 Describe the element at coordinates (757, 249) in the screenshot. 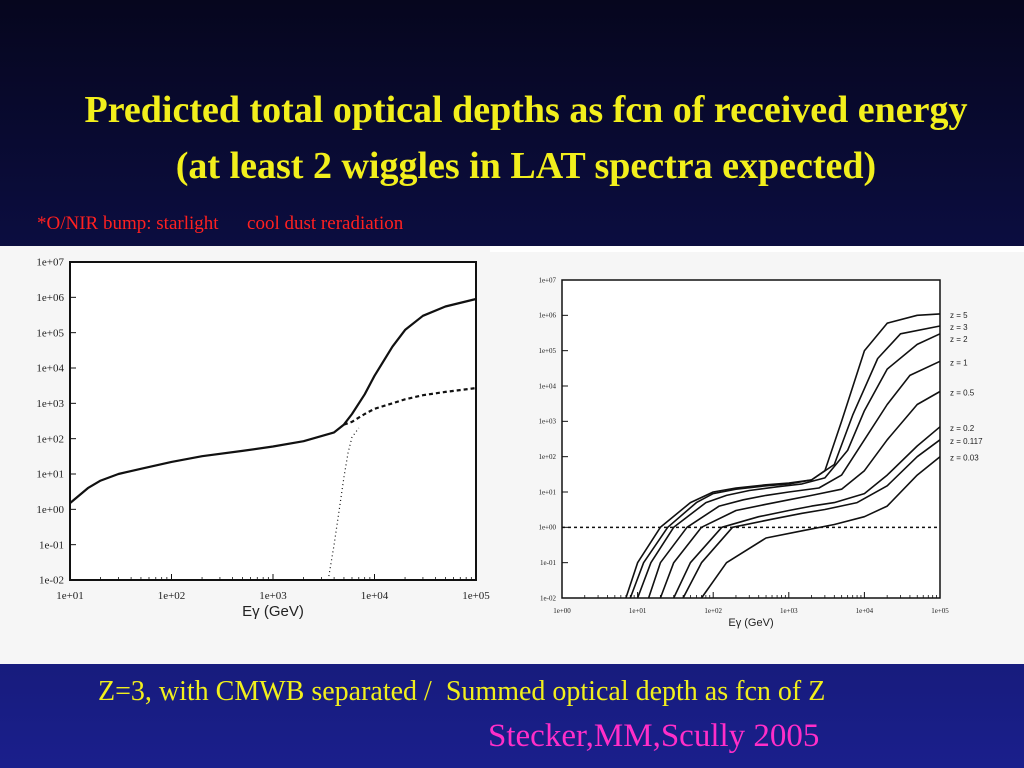

I see `figure-panel-strip` at that location.